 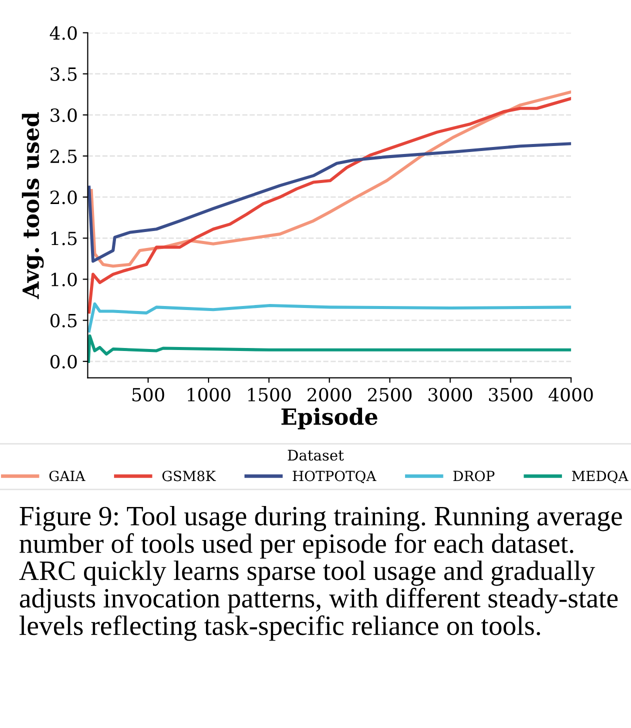 What do you see at coordinates (390, 395) in the screenshot?
I see `x-tick-label: 2500` at bounding box center [390, 395].